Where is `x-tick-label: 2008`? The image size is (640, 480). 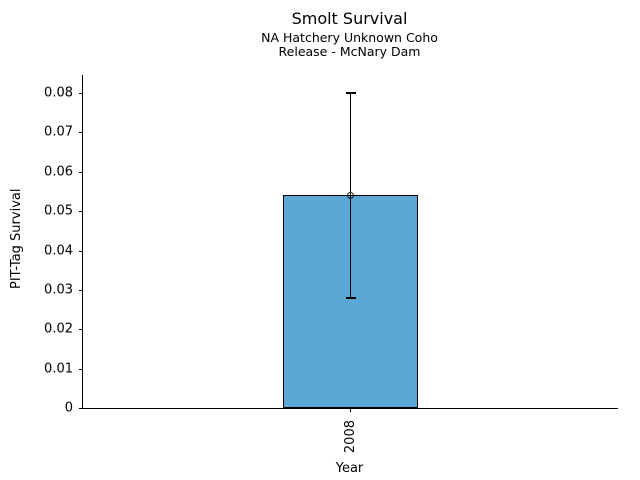 x-tick-label: 2008 is located at coordinates (350, 437).